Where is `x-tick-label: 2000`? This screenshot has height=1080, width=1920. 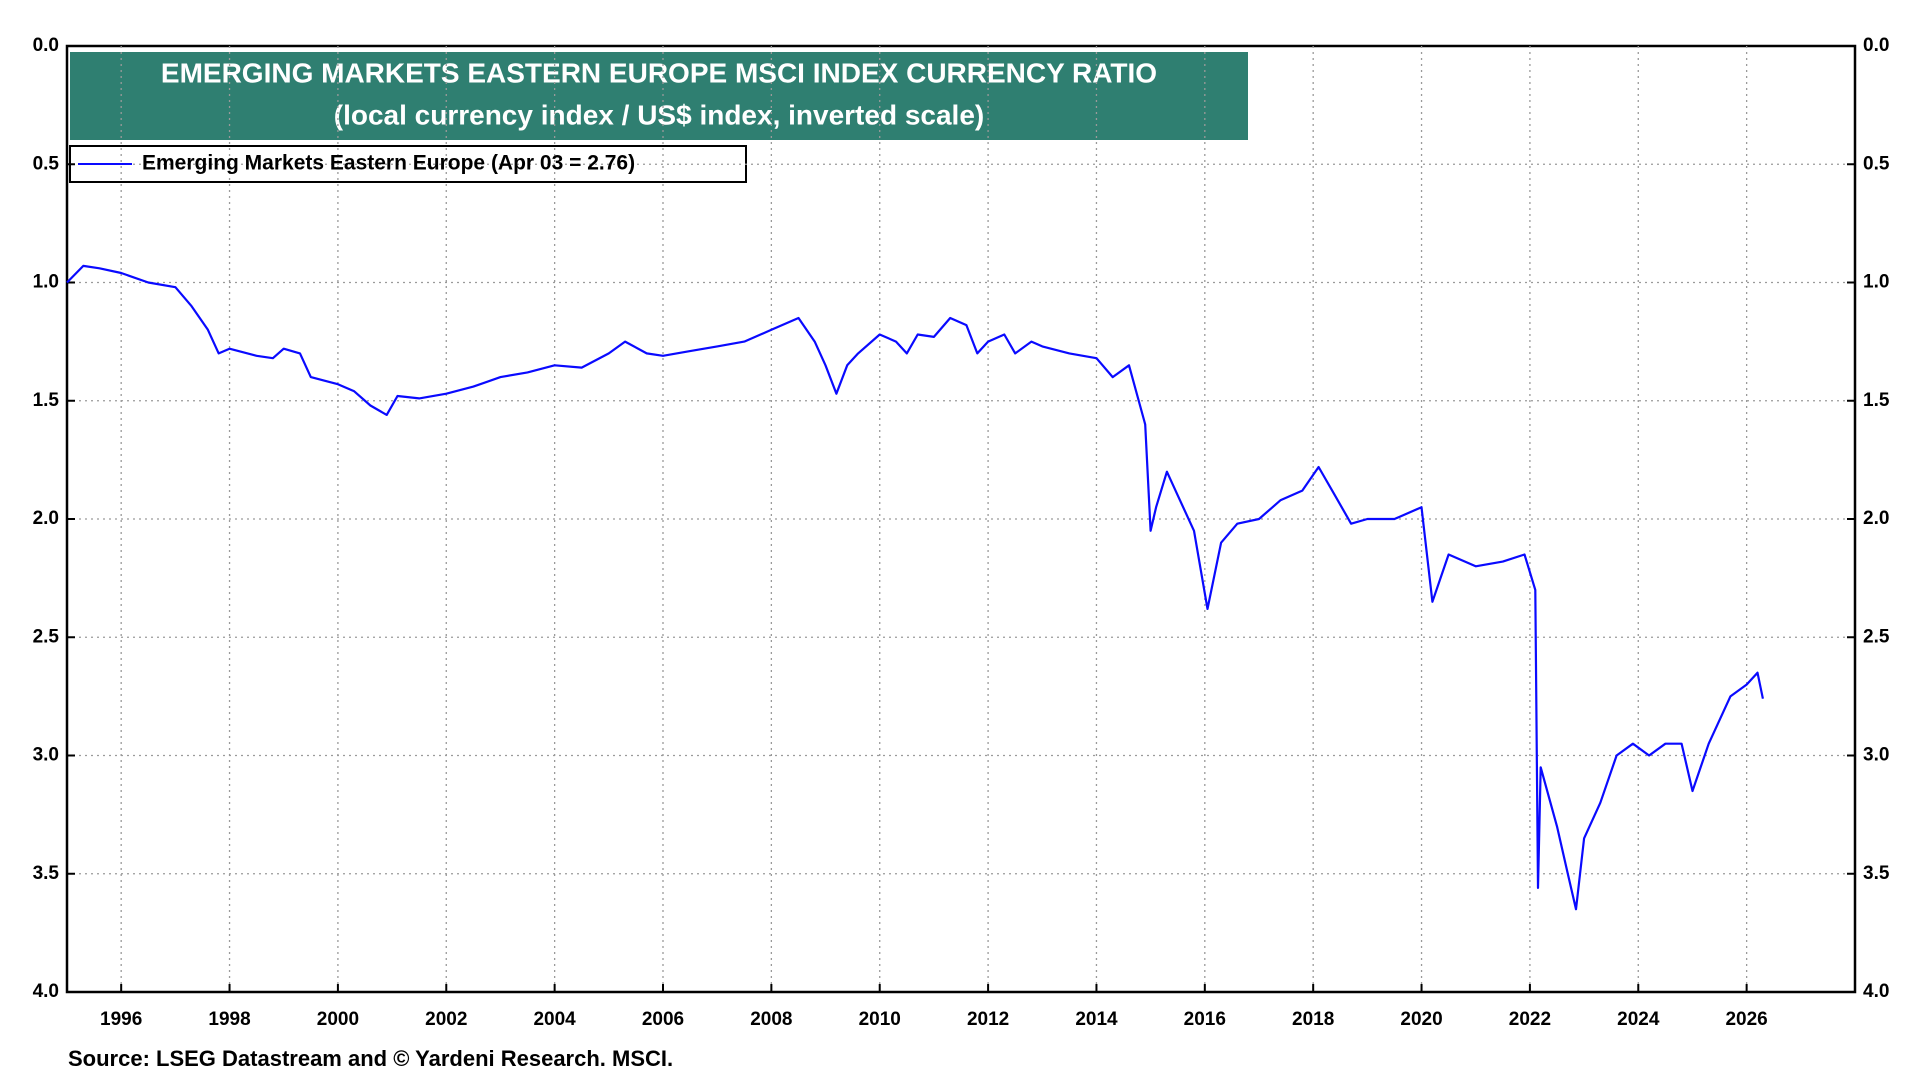 x-tick-label: 2000 is located at coordinates (338, 1019).